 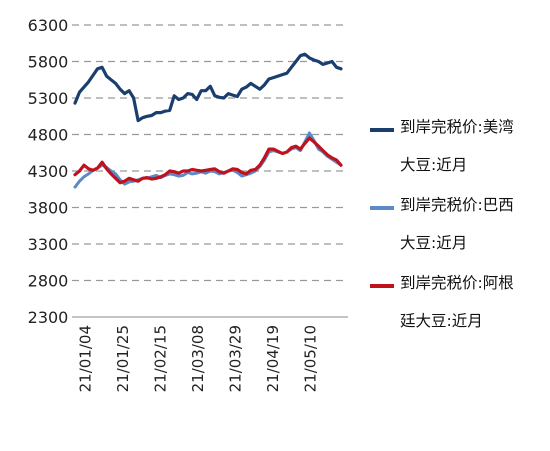 What do you see at coordinates (86, 358) in the screenshot?
I see `x-tick-label: 21/01/04` at bounding box center [86, 358].